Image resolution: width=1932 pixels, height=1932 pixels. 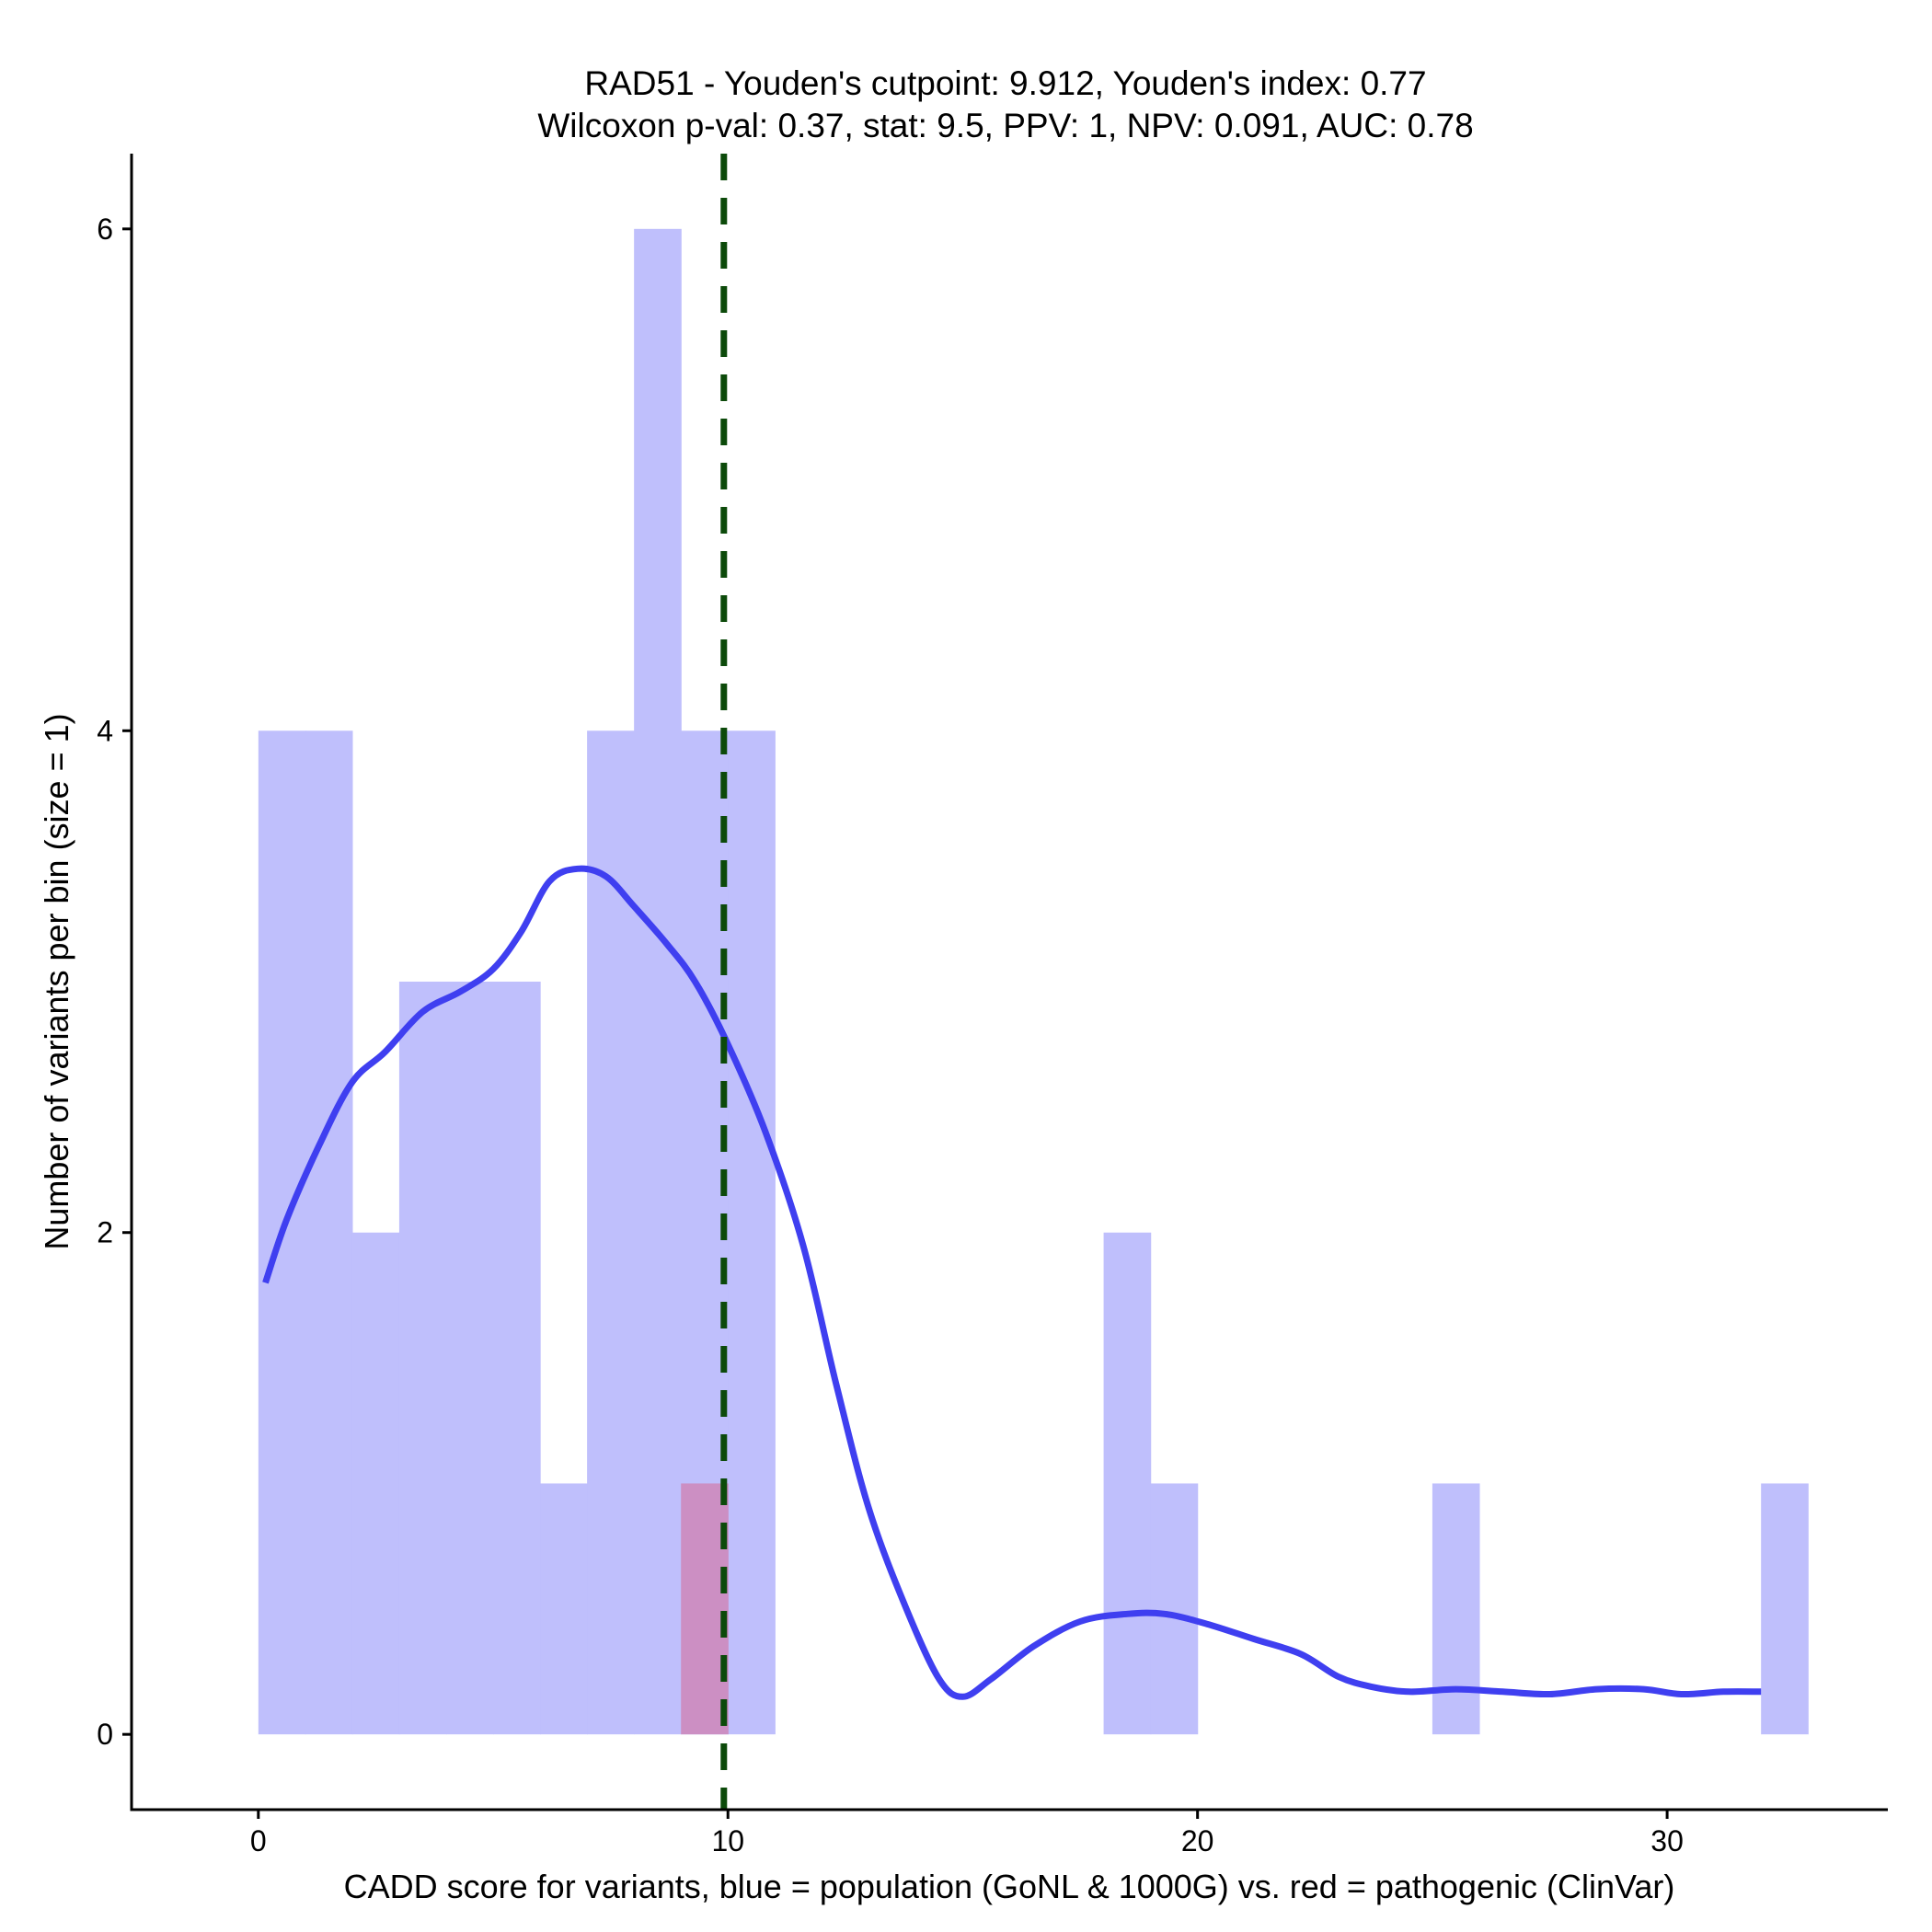 I want to click on y-axis-title: Number of variants per bin (size = 1), so click(x=56, y=981).